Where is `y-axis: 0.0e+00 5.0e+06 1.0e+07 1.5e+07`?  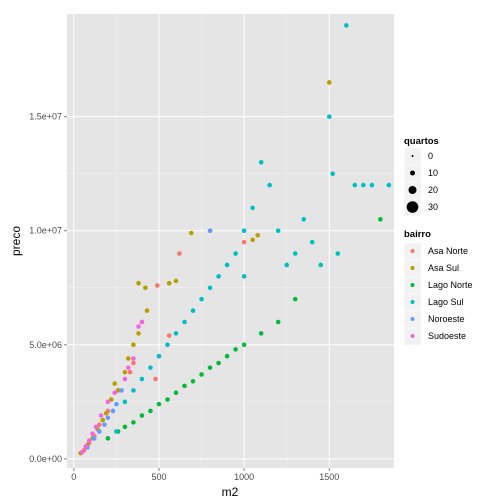 y-axis: 0.0e+00 5.0e+06 1.0e+07 1.5e+07 is located at coordinates (48, 288).